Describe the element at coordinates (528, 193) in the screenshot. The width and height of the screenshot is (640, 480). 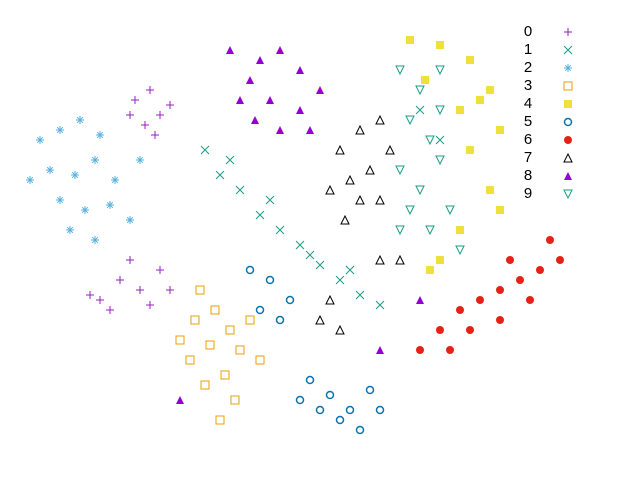
I see `legend-label: 9` at that location.